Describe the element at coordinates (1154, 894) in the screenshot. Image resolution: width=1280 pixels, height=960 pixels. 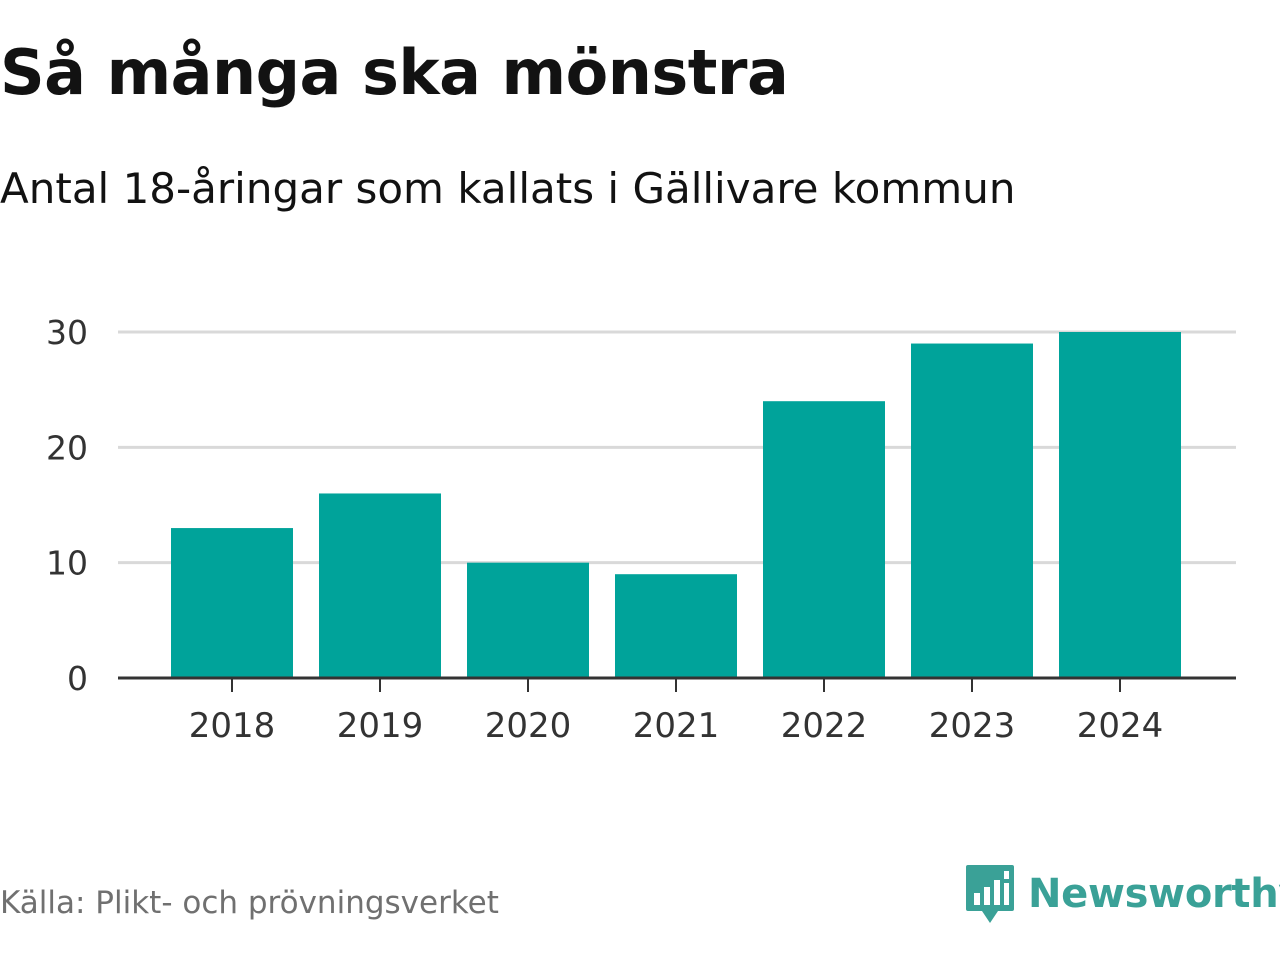
I see `brand-name: Newsworthy` at that location.